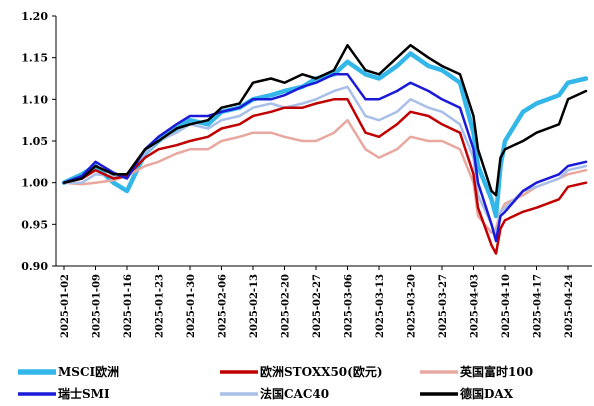  I want to click on y-tick-label: 1.15, so click(34, 58).